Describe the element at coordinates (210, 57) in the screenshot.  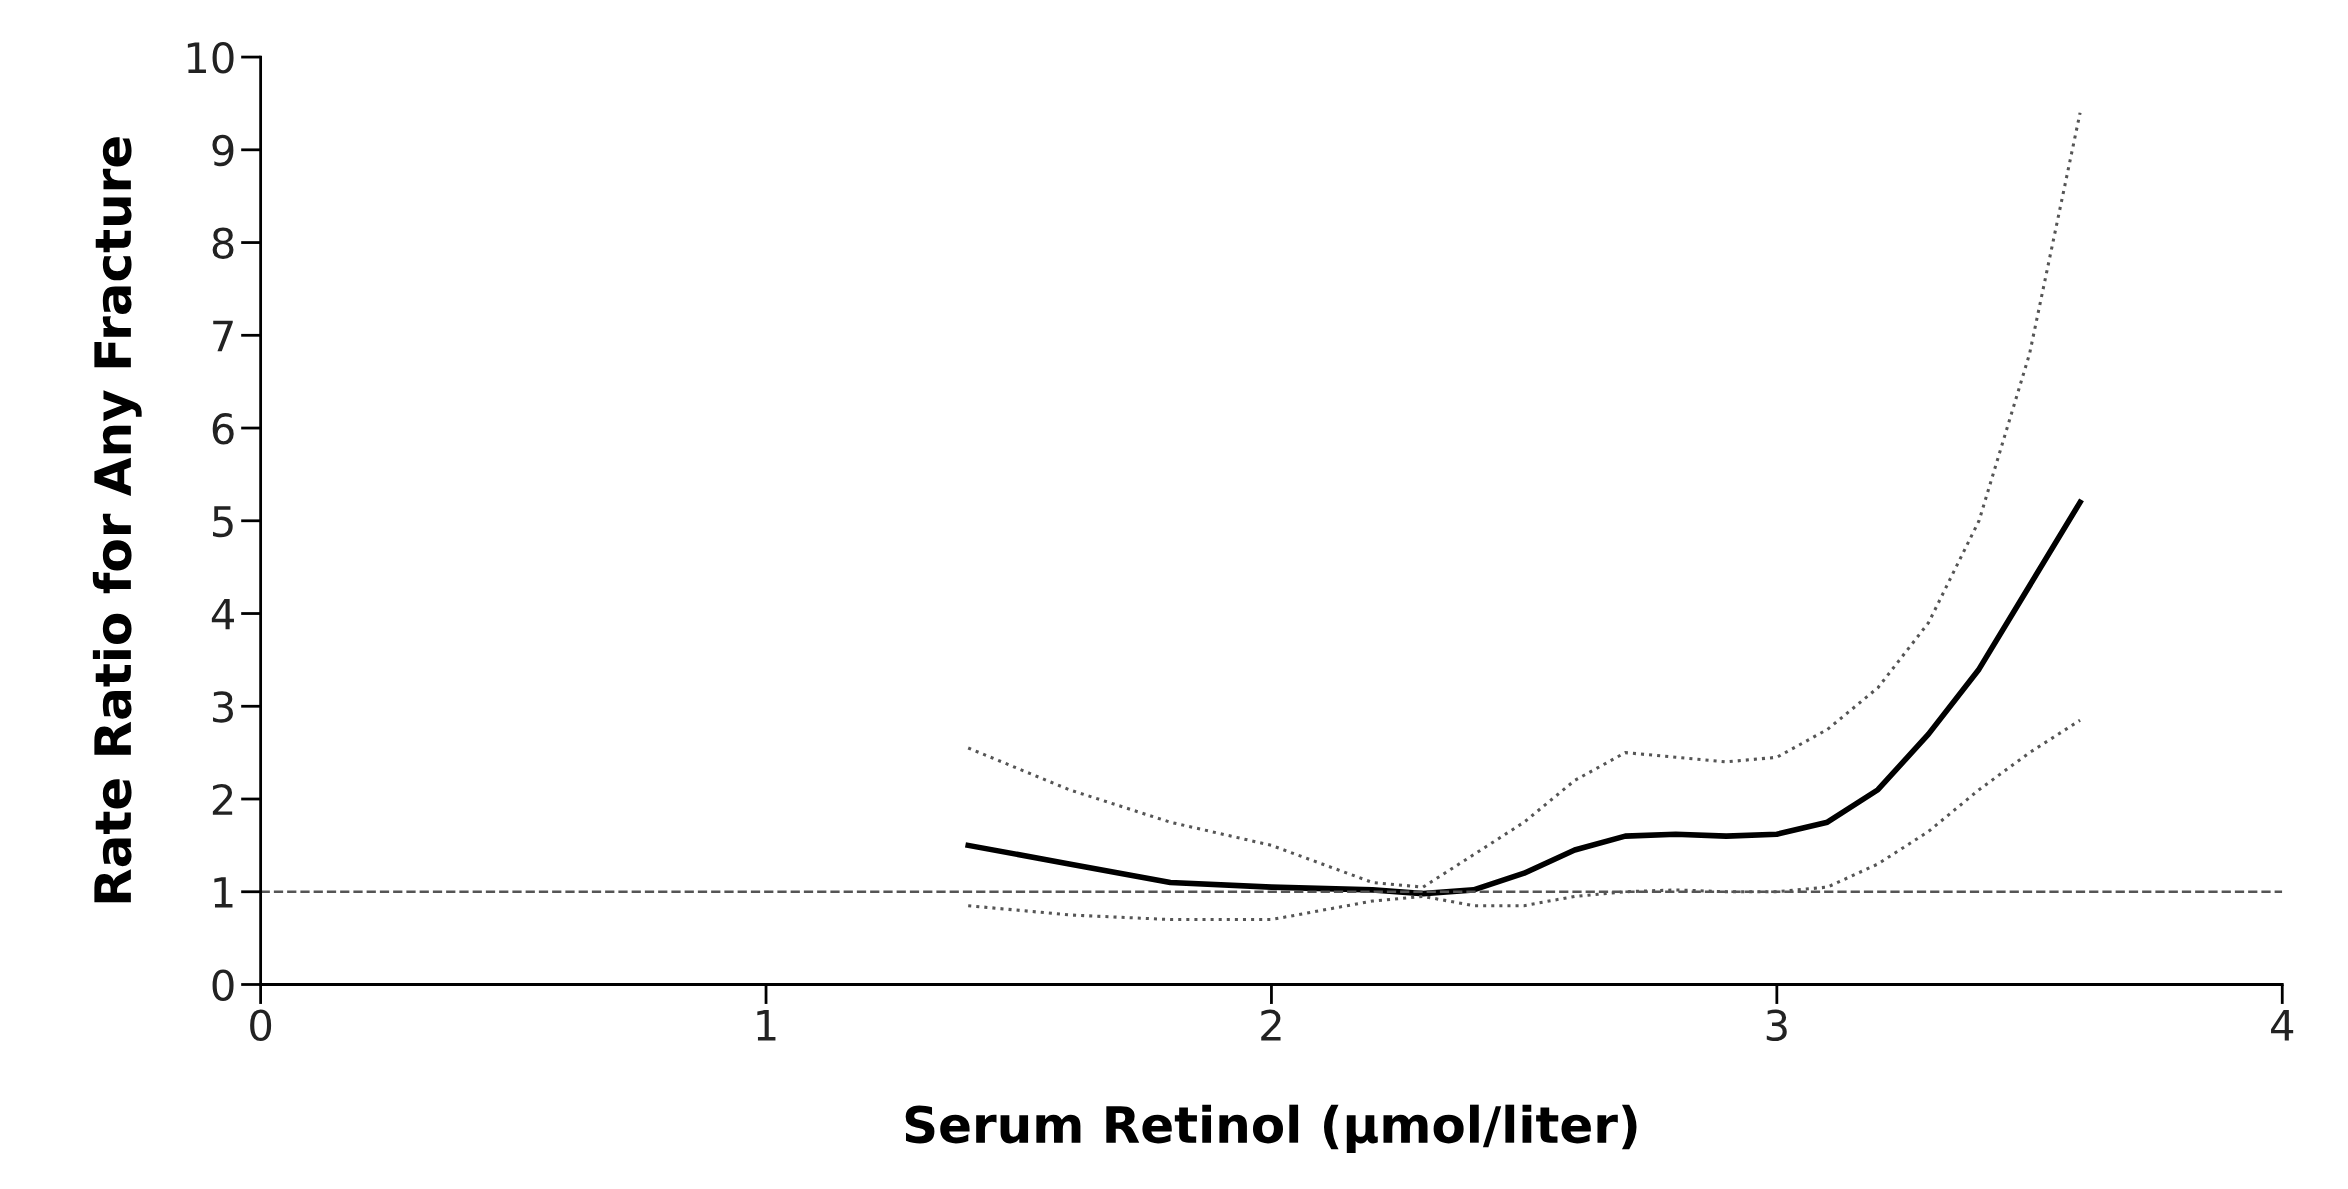
I see `y-tick-label: 10` at that location.